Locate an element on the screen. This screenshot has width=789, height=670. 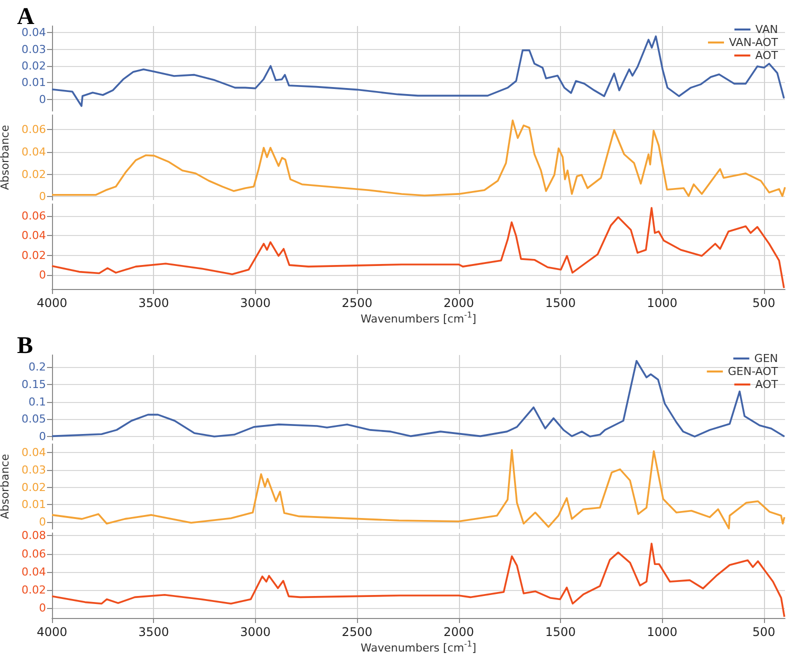
y-tick-label: 0.2 is located at coordinates (37, 367).